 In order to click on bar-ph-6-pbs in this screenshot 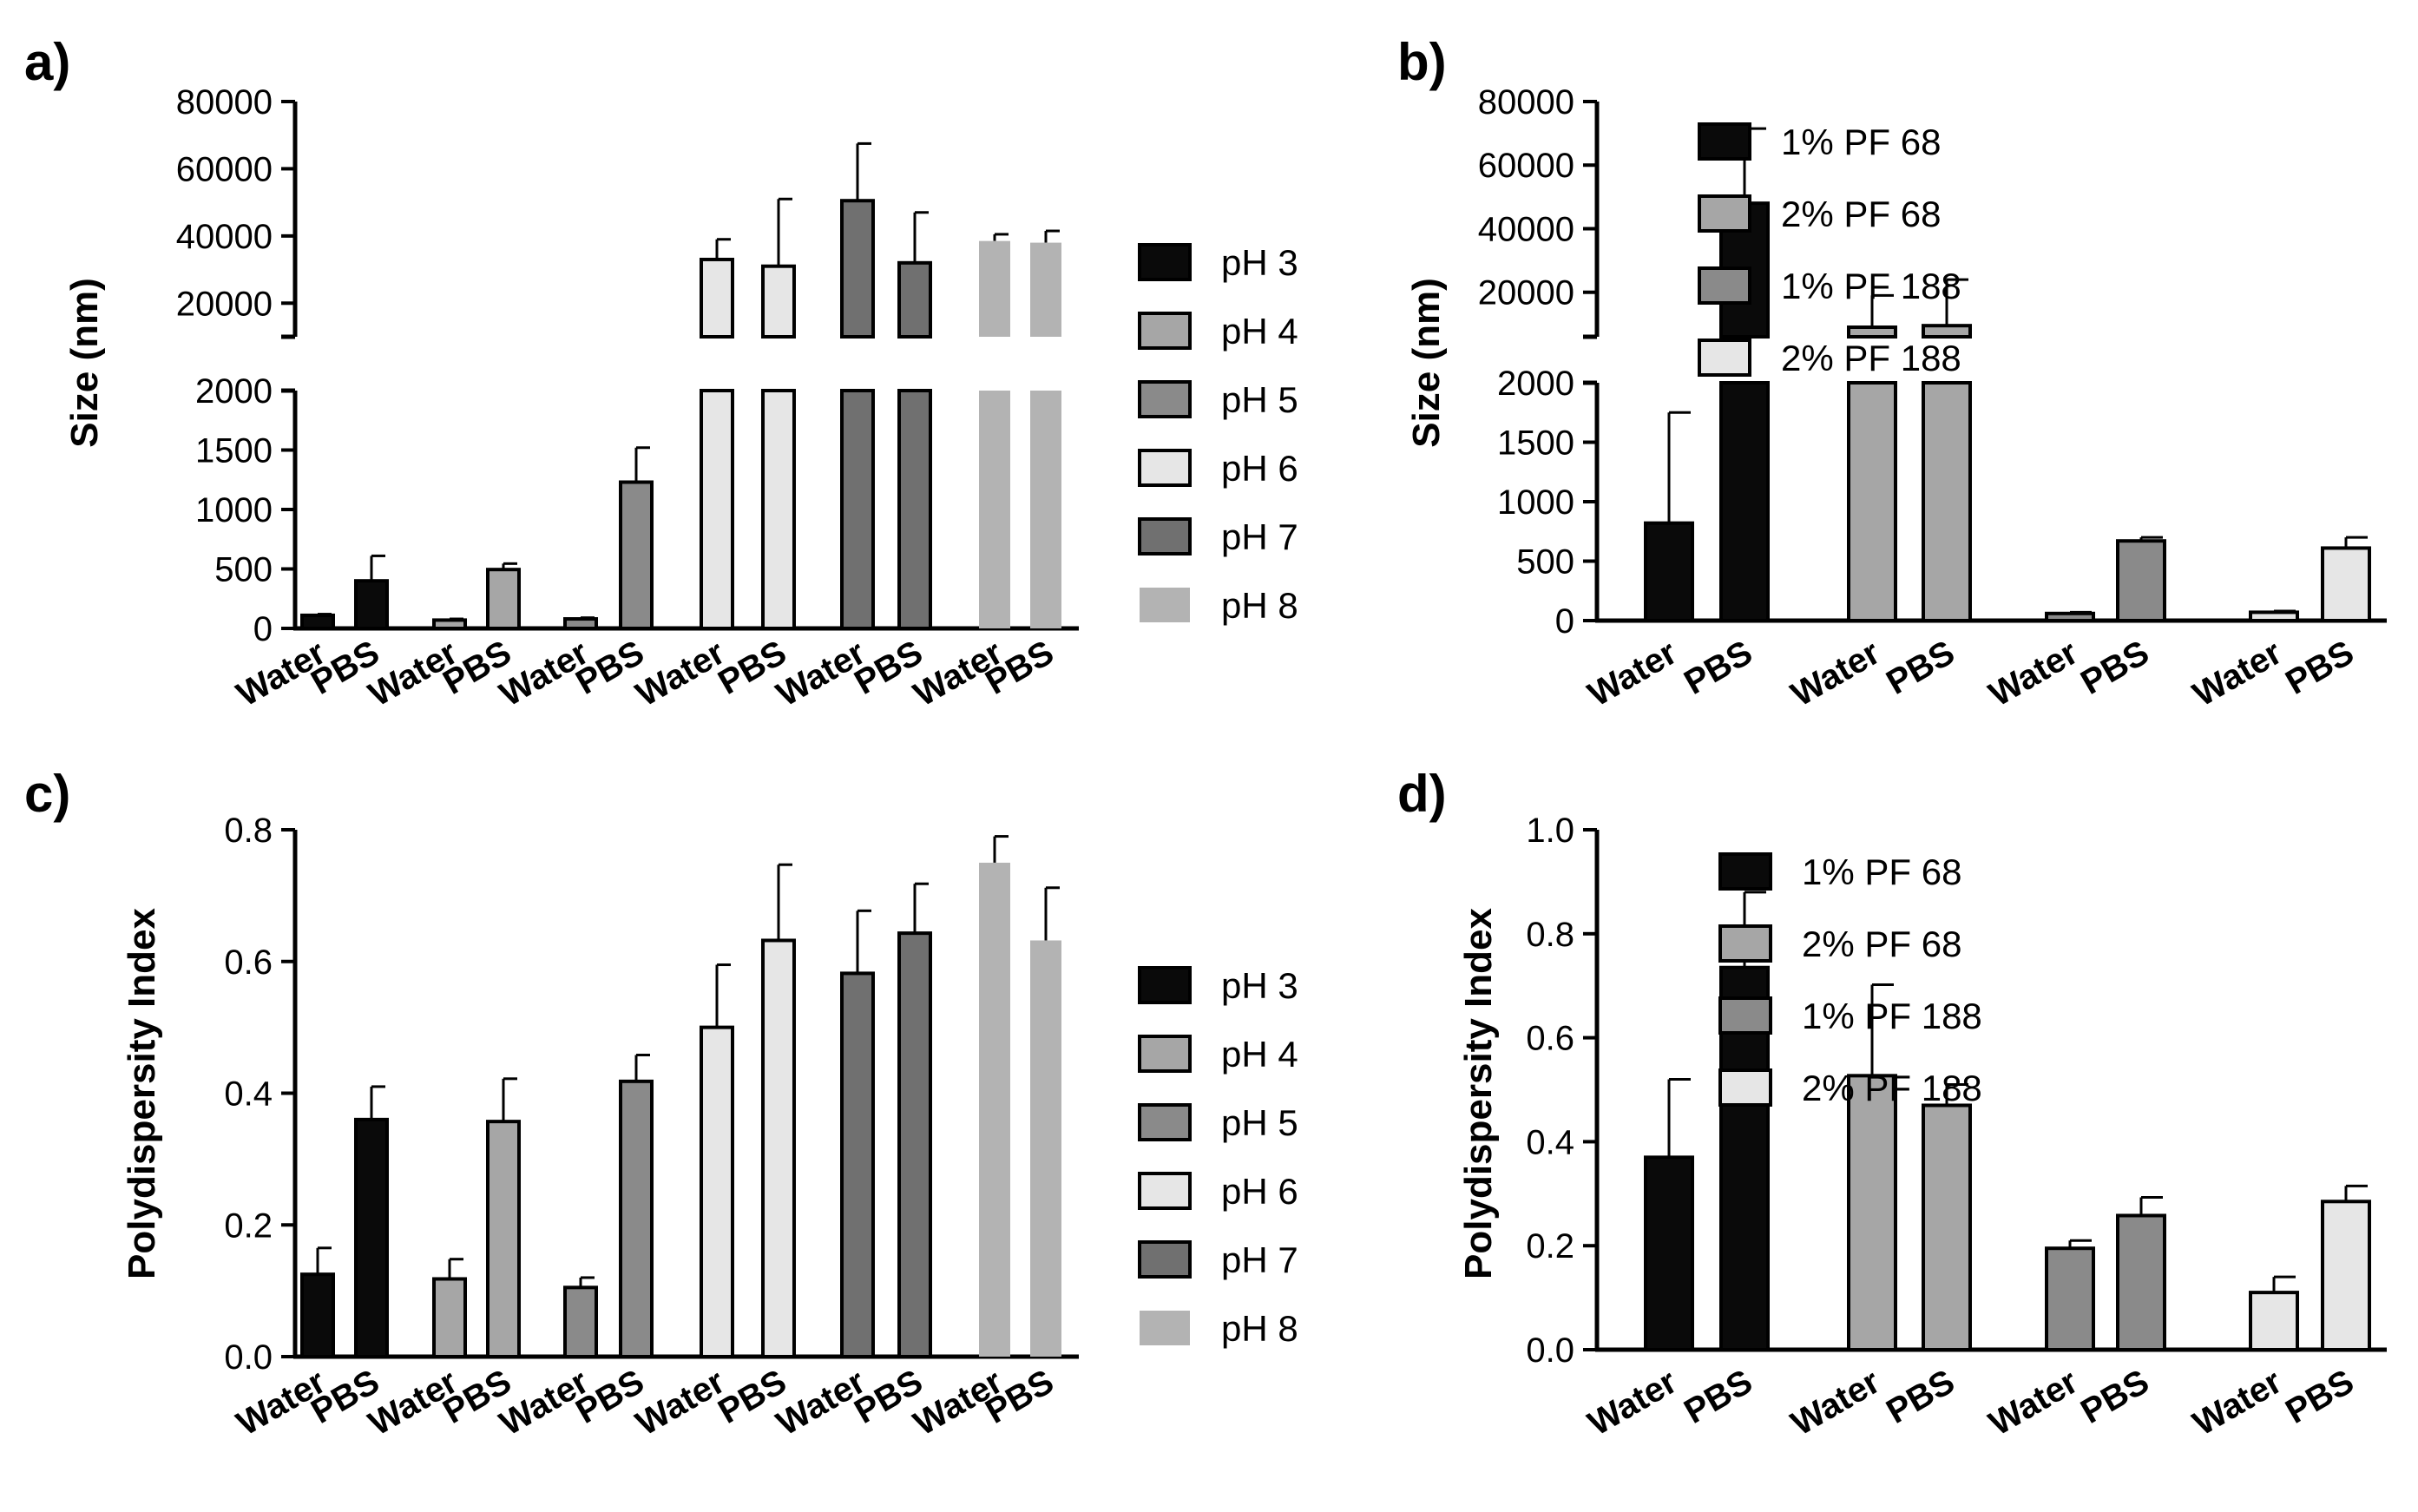, I will do `click(779, 509)`.